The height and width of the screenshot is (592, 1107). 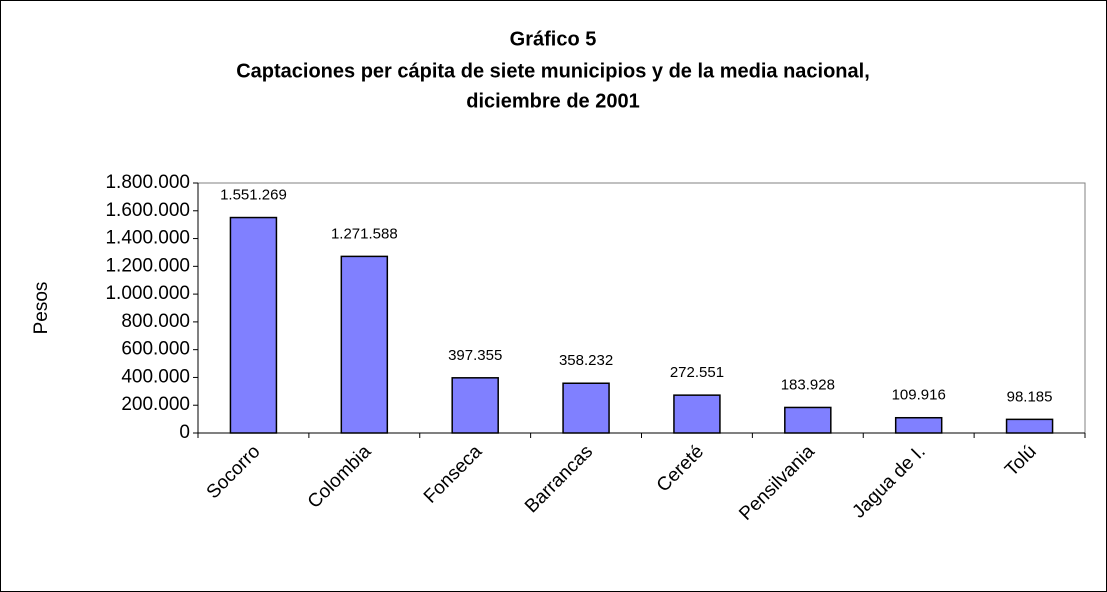 What do you see at coordinates (184, 432) in the screenshot?
I see `y-tick-label: 0` at bounding box center [184, 432].